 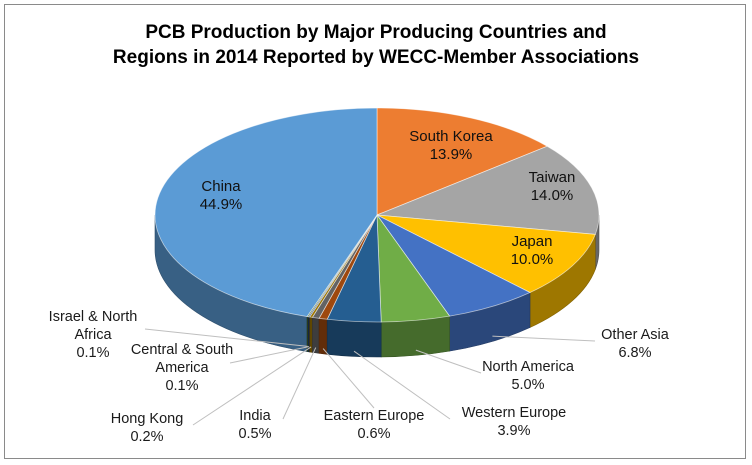 I want to click on leader-line-india, so click(x=299, y=383).